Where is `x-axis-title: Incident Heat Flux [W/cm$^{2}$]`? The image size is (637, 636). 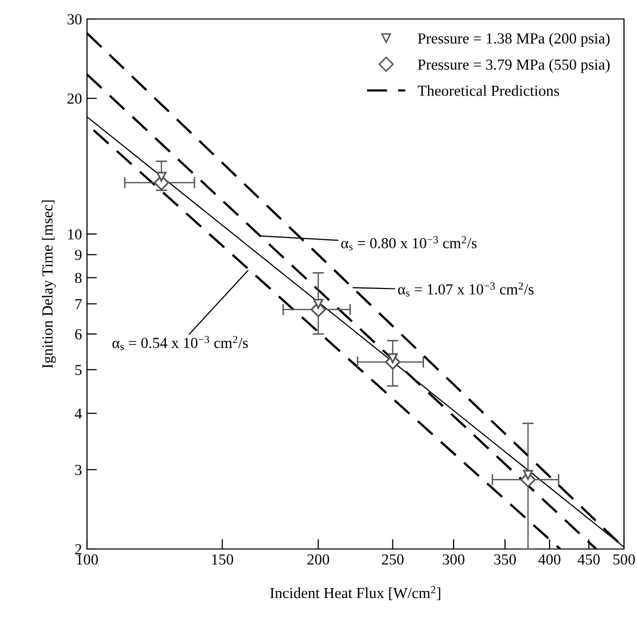
x-axis-title: Incident Heat Flux [W/cm$^{2}$] is located at coordinates (355, 593).